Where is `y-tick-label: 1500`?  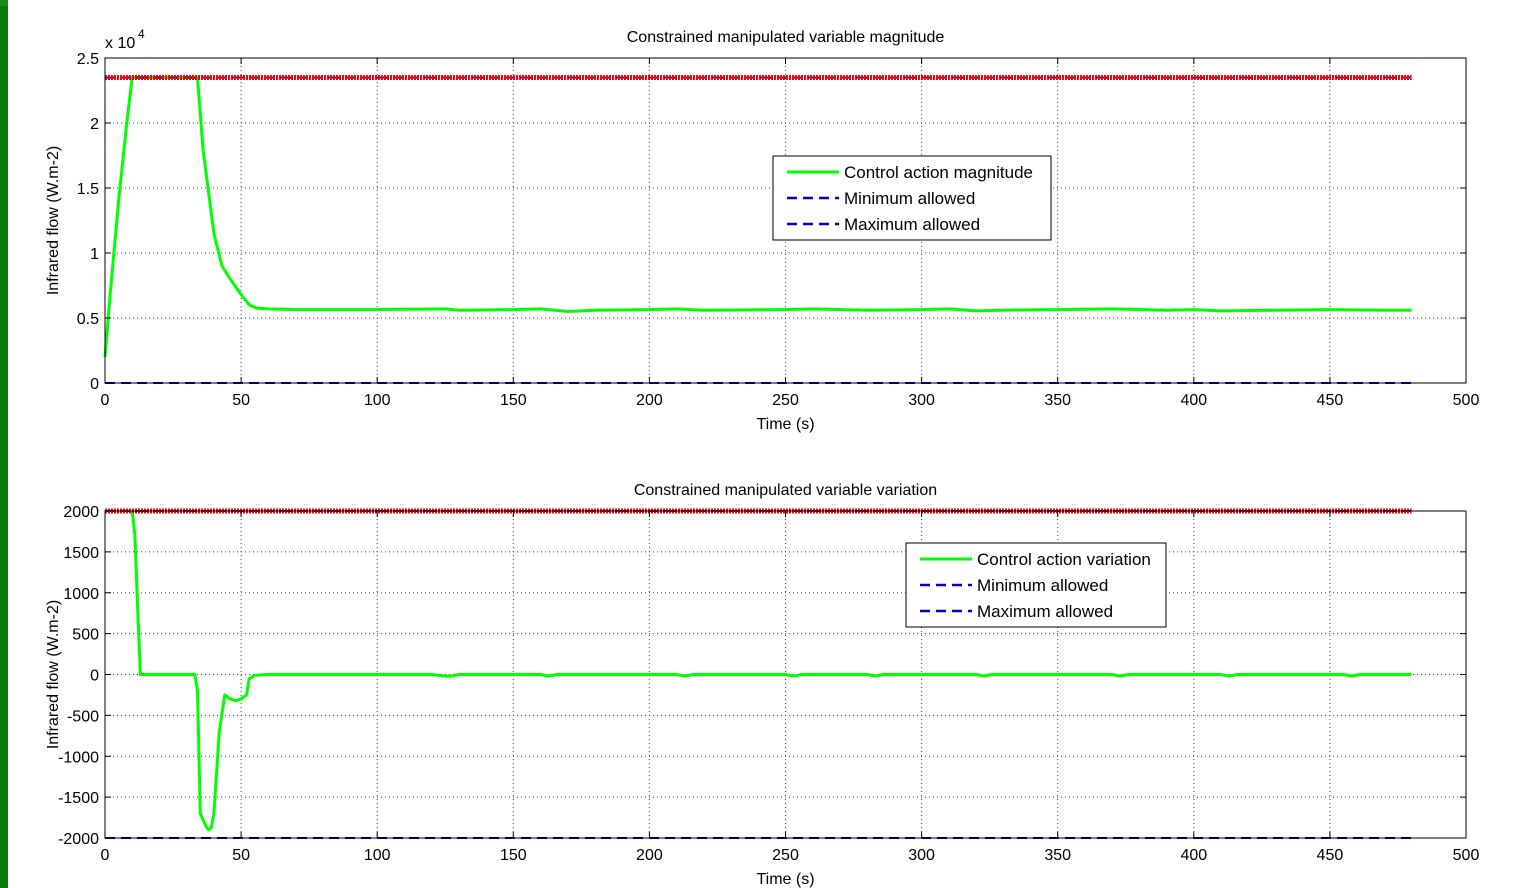
y-tick-label: 1500 is located at coordinates (81, 553).